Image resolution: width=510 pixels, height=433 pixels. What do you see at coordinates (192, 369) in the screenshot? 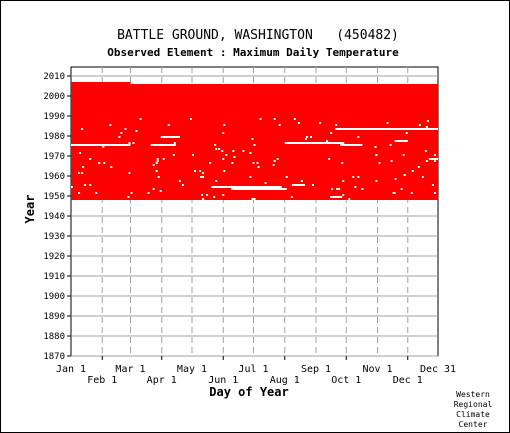
I see `x-tick-label-upper: May 1` at bounding box center [192, 369].